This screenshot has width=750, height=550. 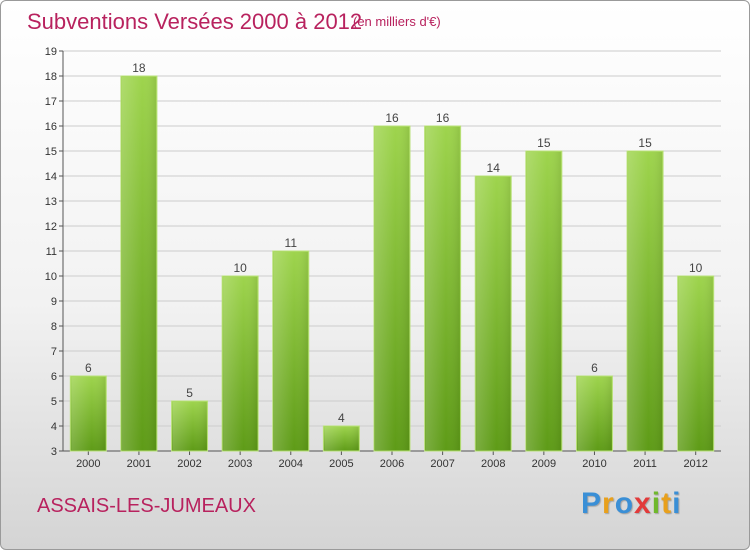 I want to click on x-tick-label: 2011, so click(x=645, y=464).